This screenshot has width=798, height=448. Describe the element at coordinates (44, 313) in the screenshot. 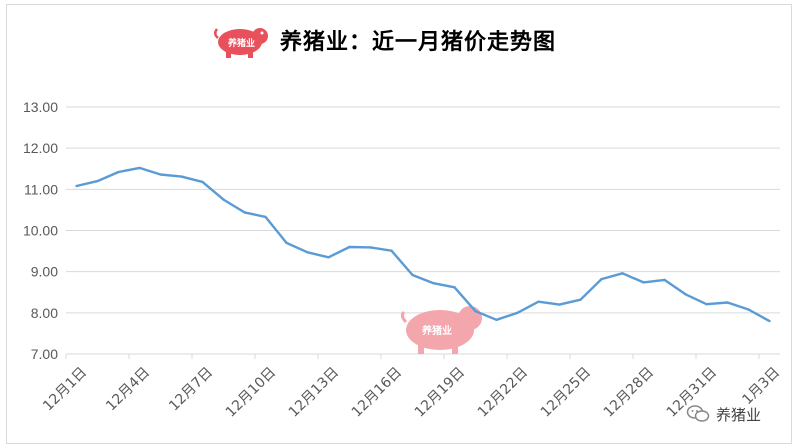

I see `y-tick-label: 8.00` at that location.